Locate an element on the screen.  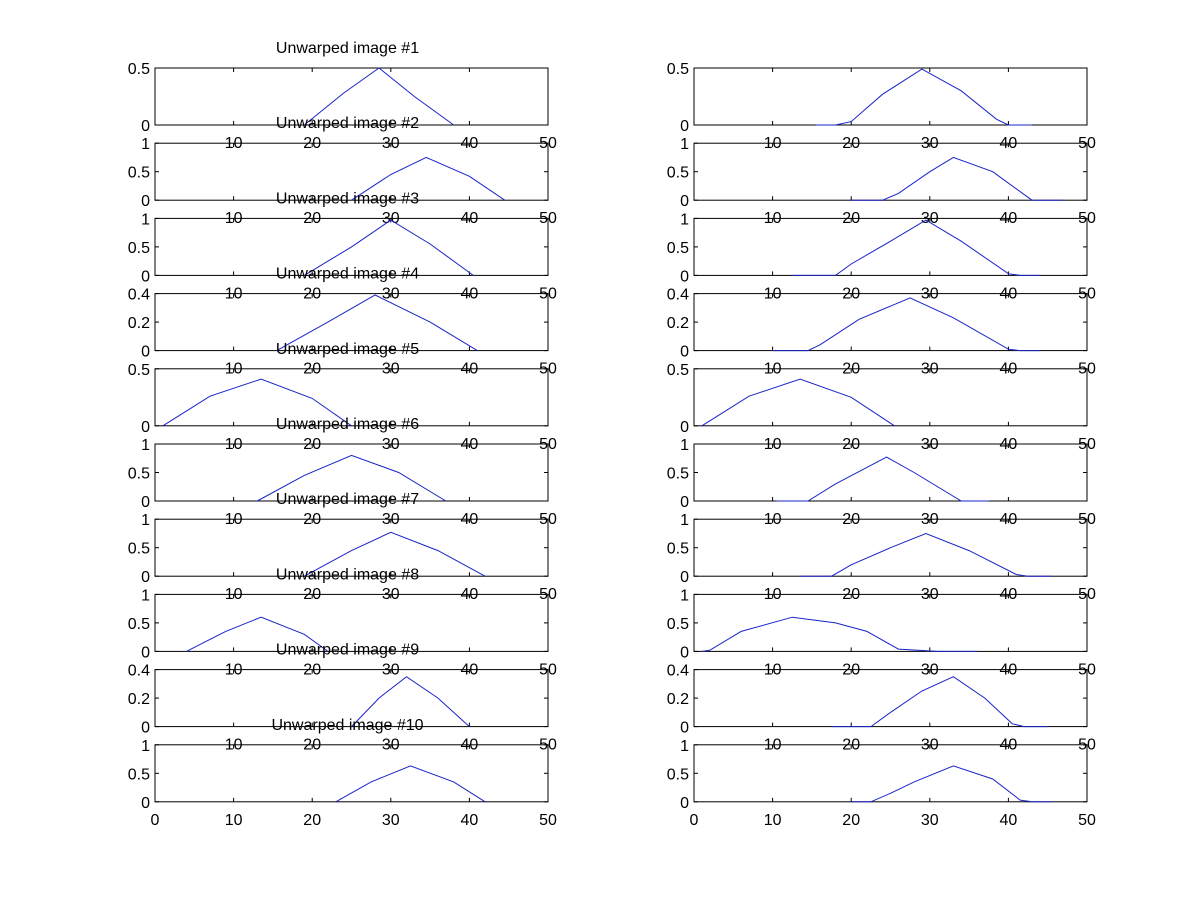
subplot-title: Unwarped image #10 is located at coordinates (347, 725).